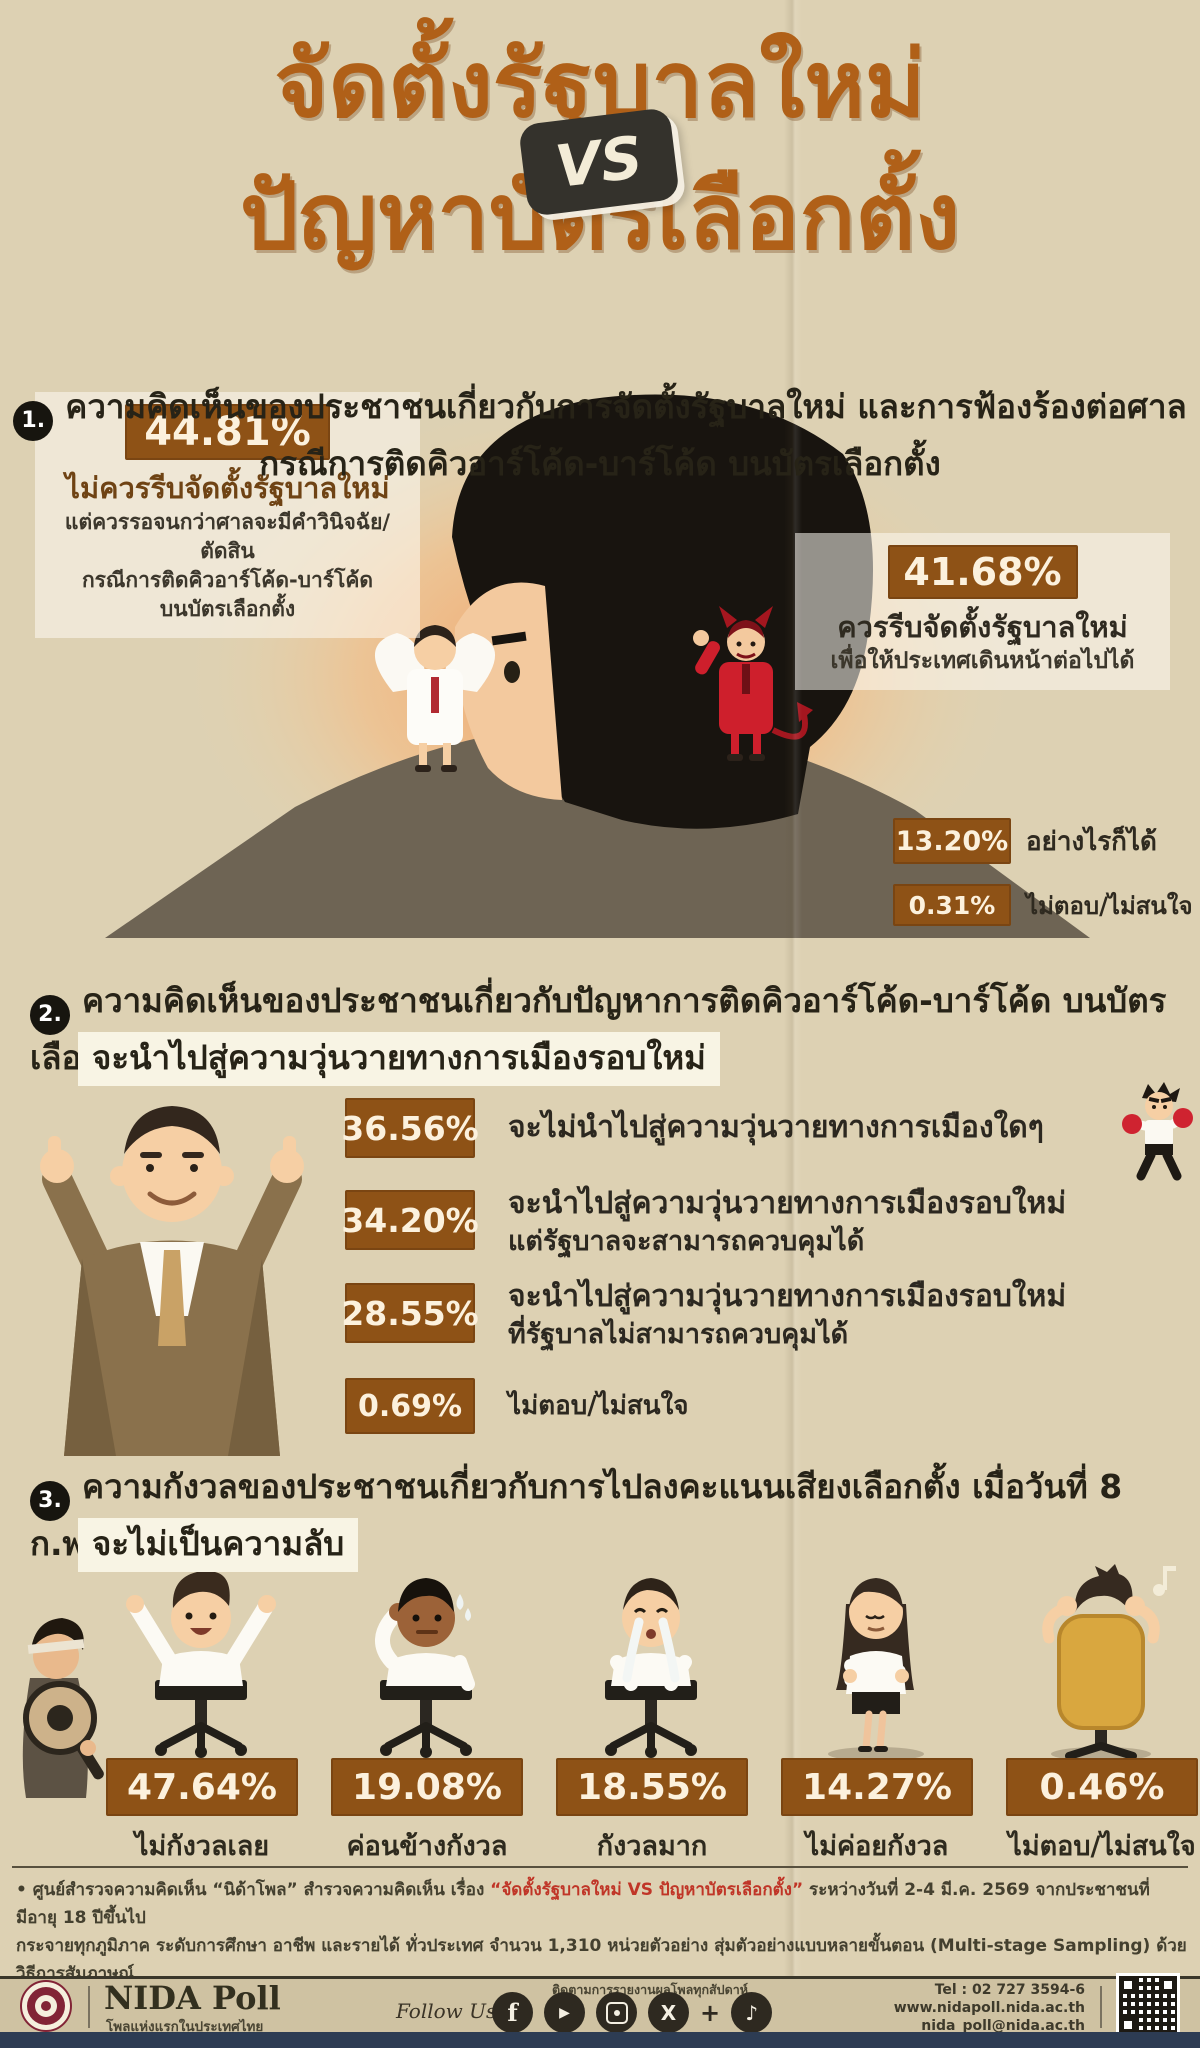 The width and height of the screenshot is (1200, 2048). I want to click on vs-label: VS, so click(599, 162).